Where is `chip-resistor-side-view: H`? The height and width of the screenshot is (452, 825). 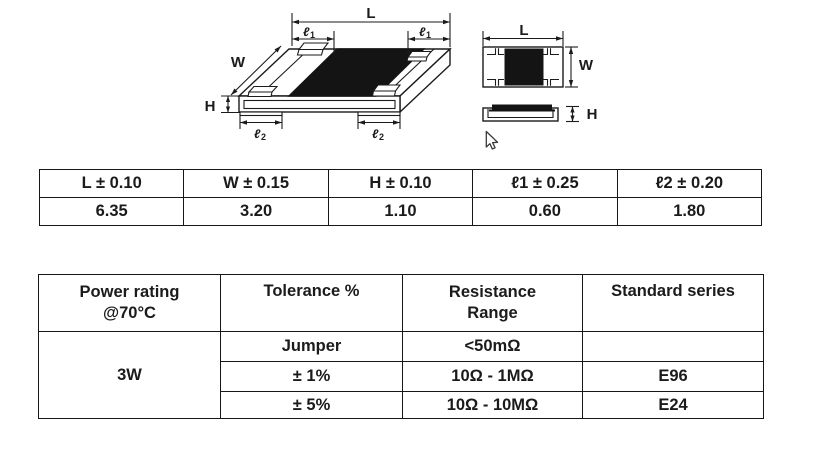
chip-resistor-side-view: H is located at coordinates (540, 113).